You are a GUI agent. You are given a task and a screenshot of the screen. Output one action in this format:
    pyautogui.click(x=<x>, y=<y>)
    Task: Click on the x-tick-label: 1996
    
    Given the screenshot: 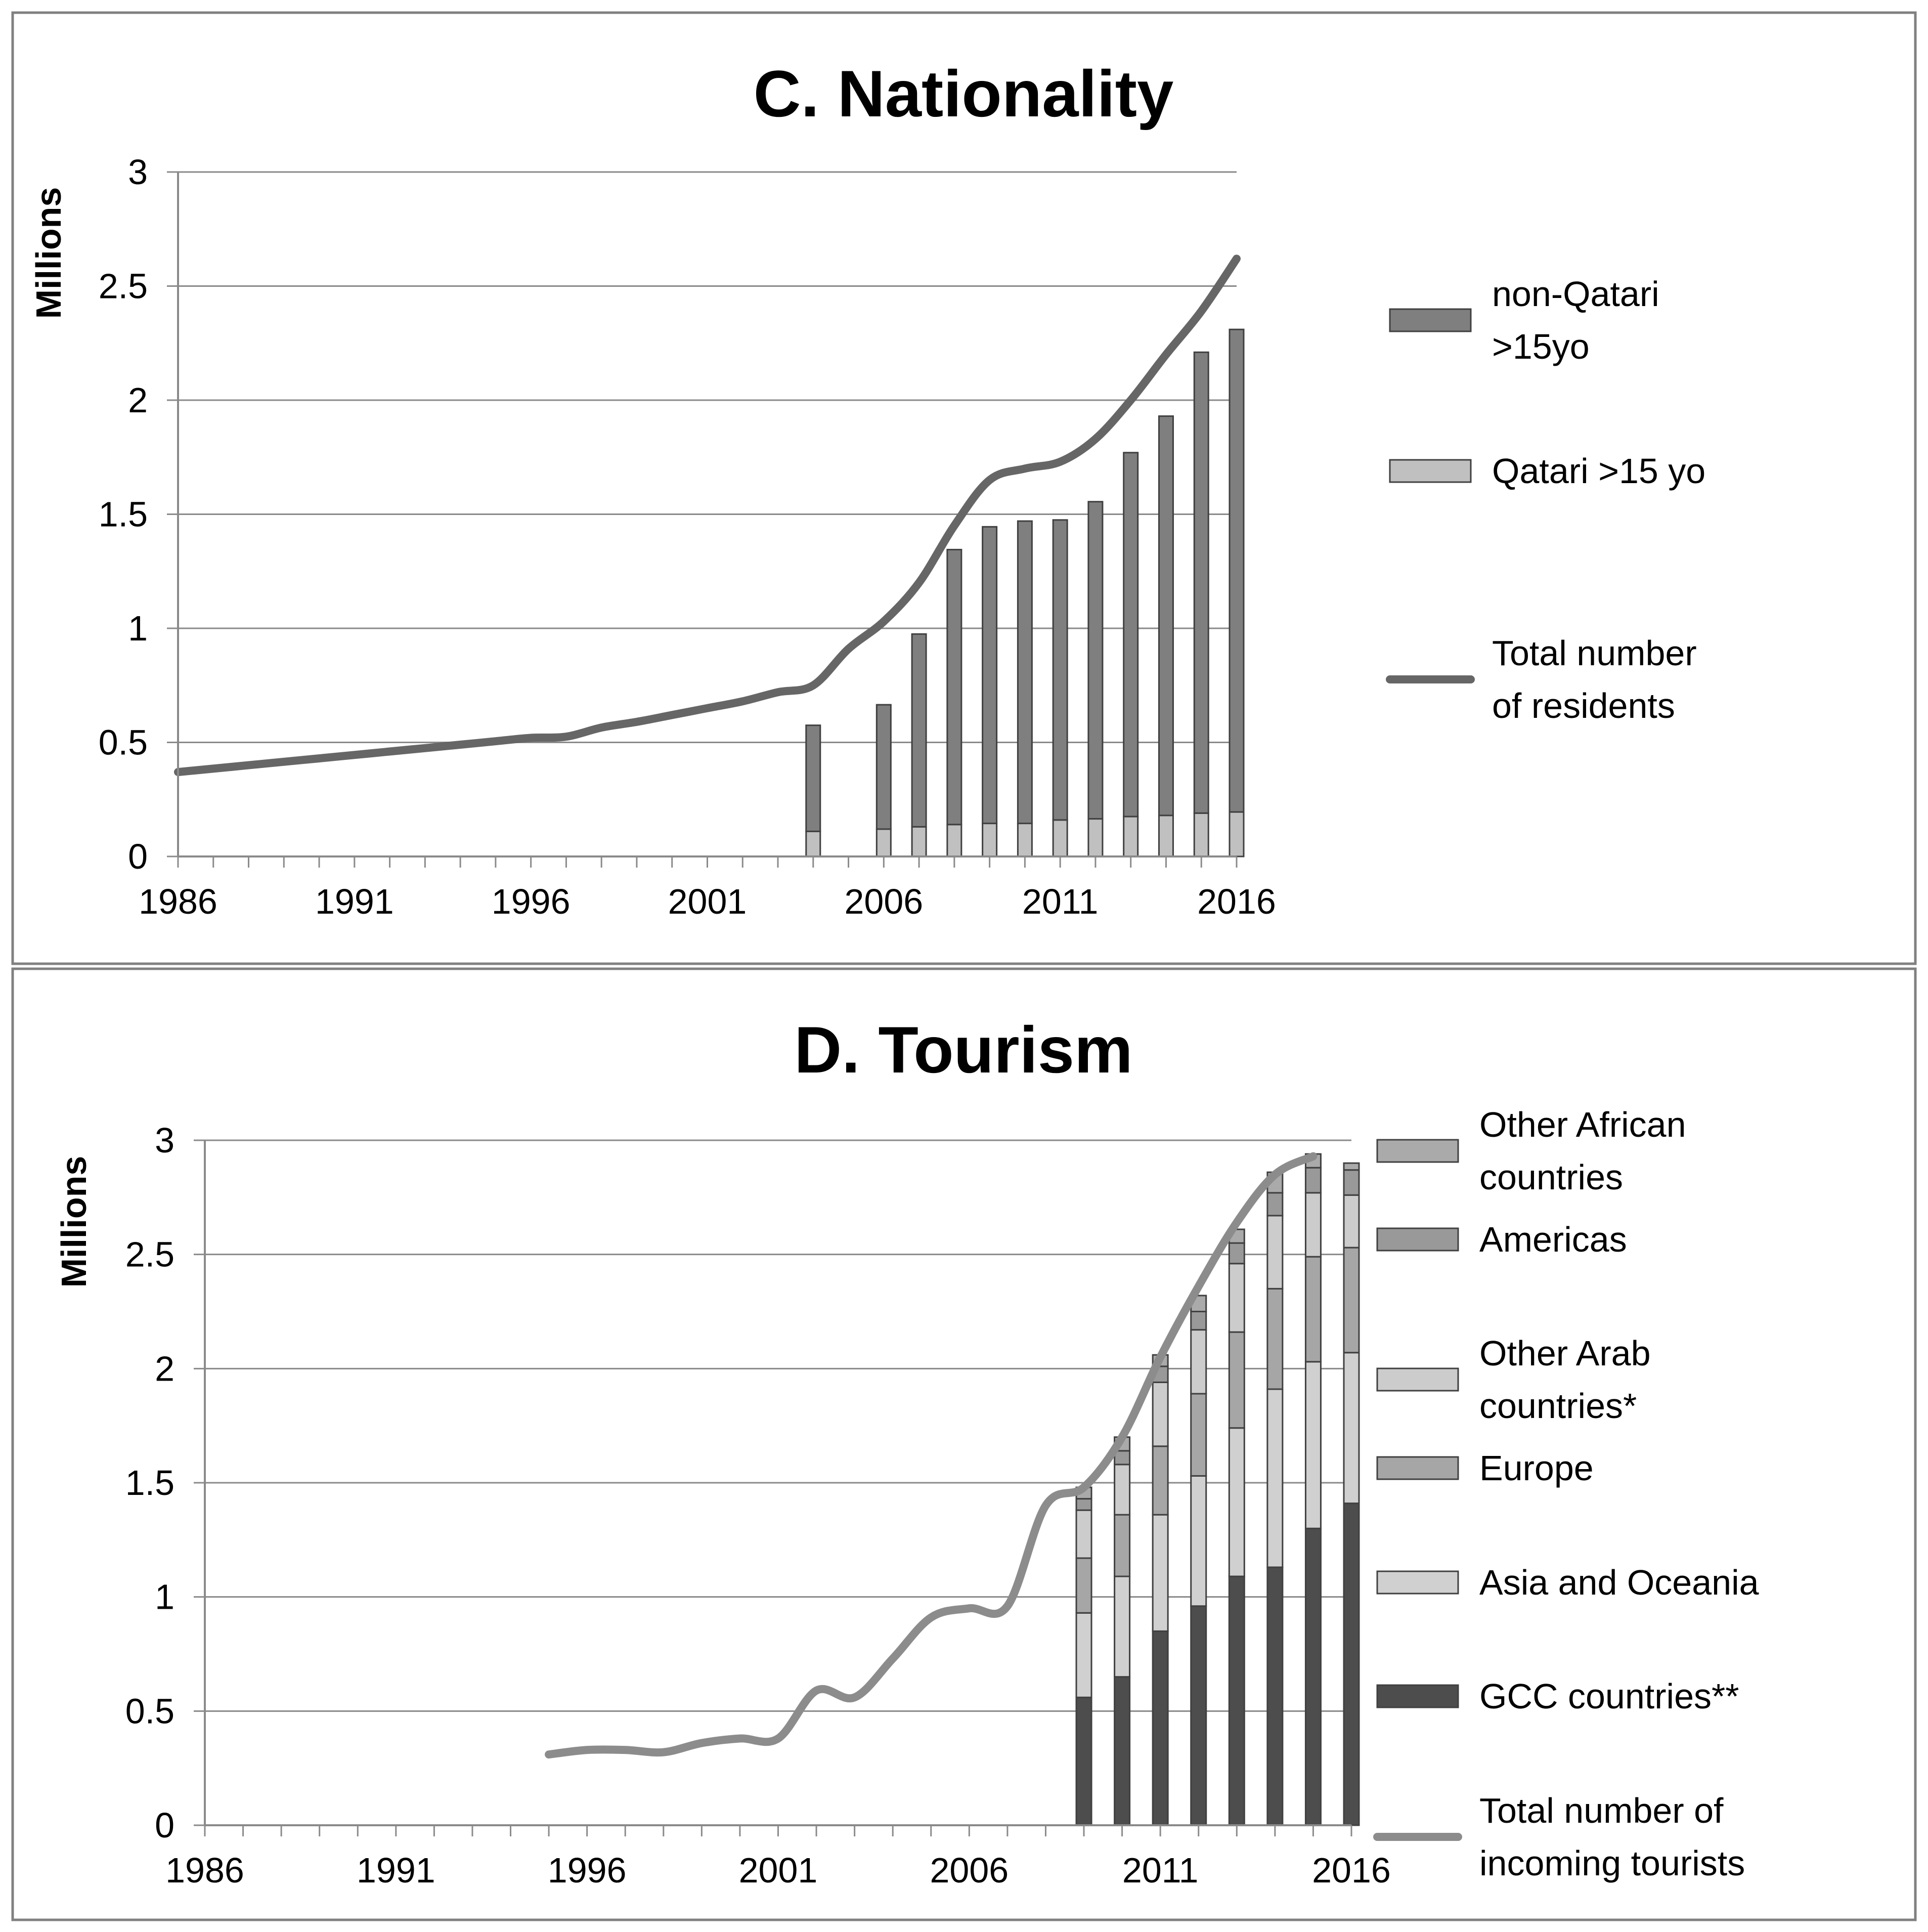 What is the action you would take?
    pyautogui.click(x=531, y=901)
    